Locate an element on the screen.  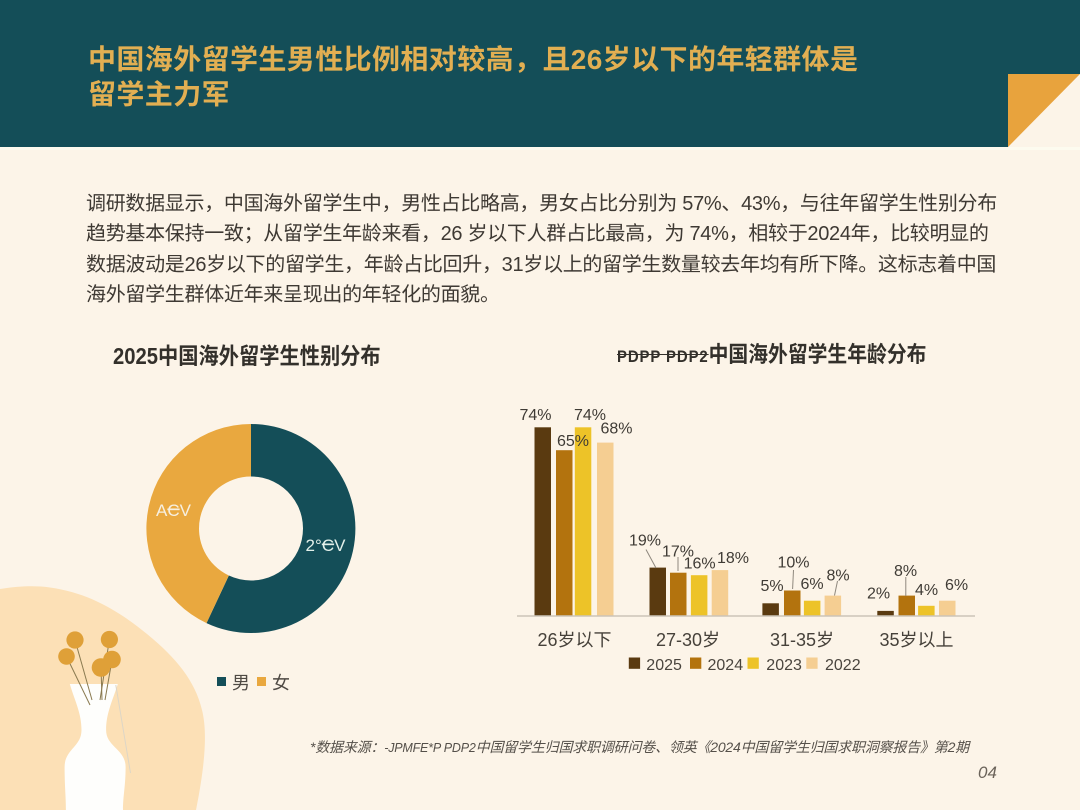
svg-text: 2% is located at coordinates (878, 591).